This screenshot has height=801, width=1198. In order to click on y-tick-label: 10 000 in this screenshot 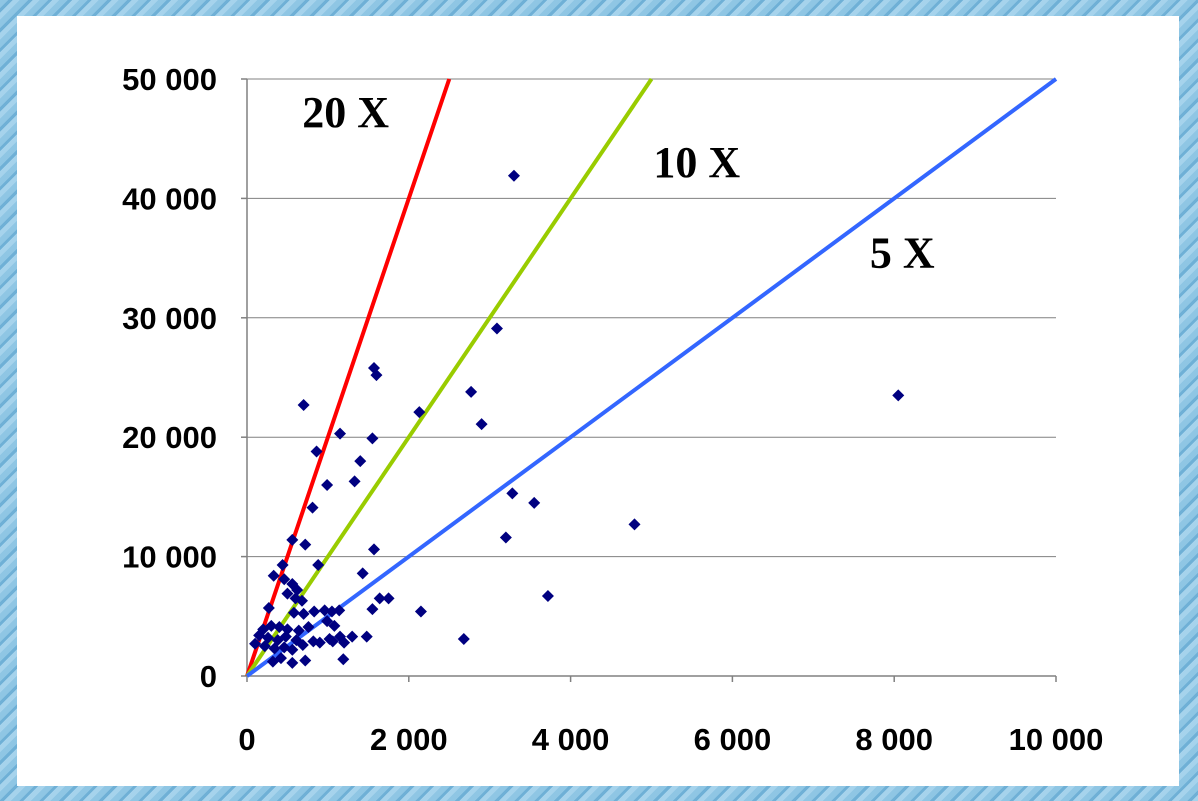, I will do `click(169, 557)`.